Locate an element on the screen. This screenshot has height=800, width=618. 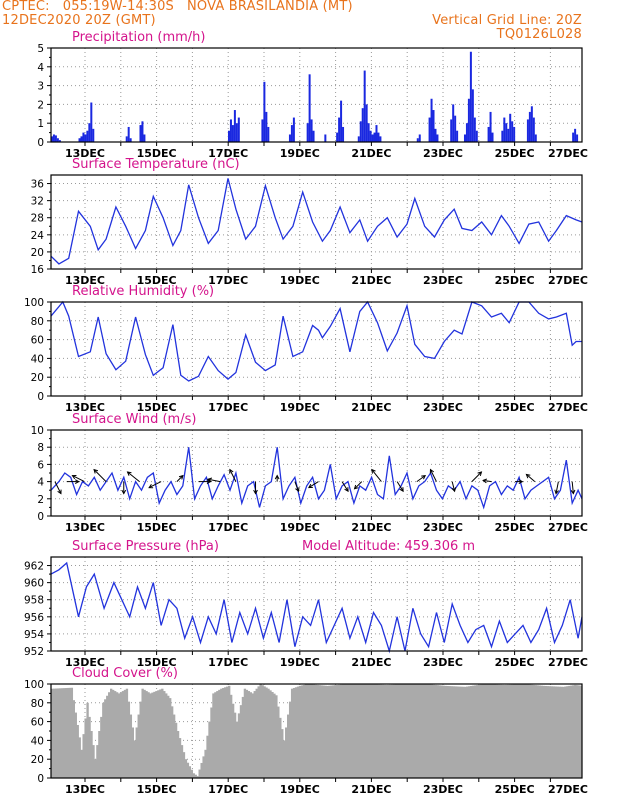
y-tick-label: 20 is located at coordinates (37, 378).